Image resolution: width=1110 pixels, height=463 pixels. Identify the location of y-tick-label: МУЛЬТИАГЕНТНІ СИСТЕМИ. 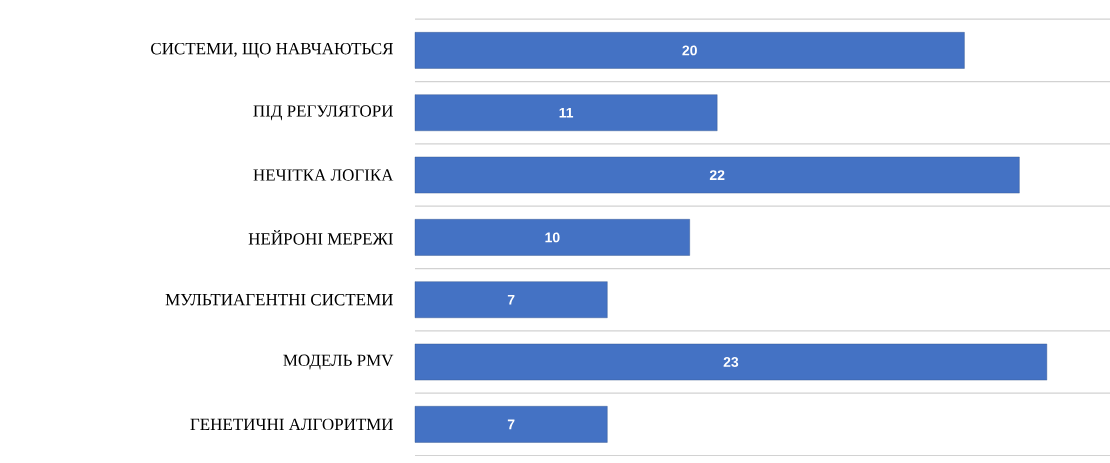
(279, 299).